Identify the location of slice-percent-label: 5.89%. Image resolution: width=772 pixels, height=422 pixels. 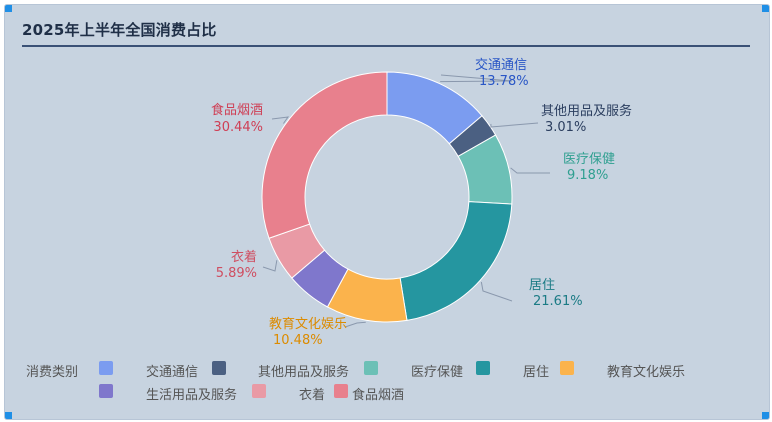
(236, 273).